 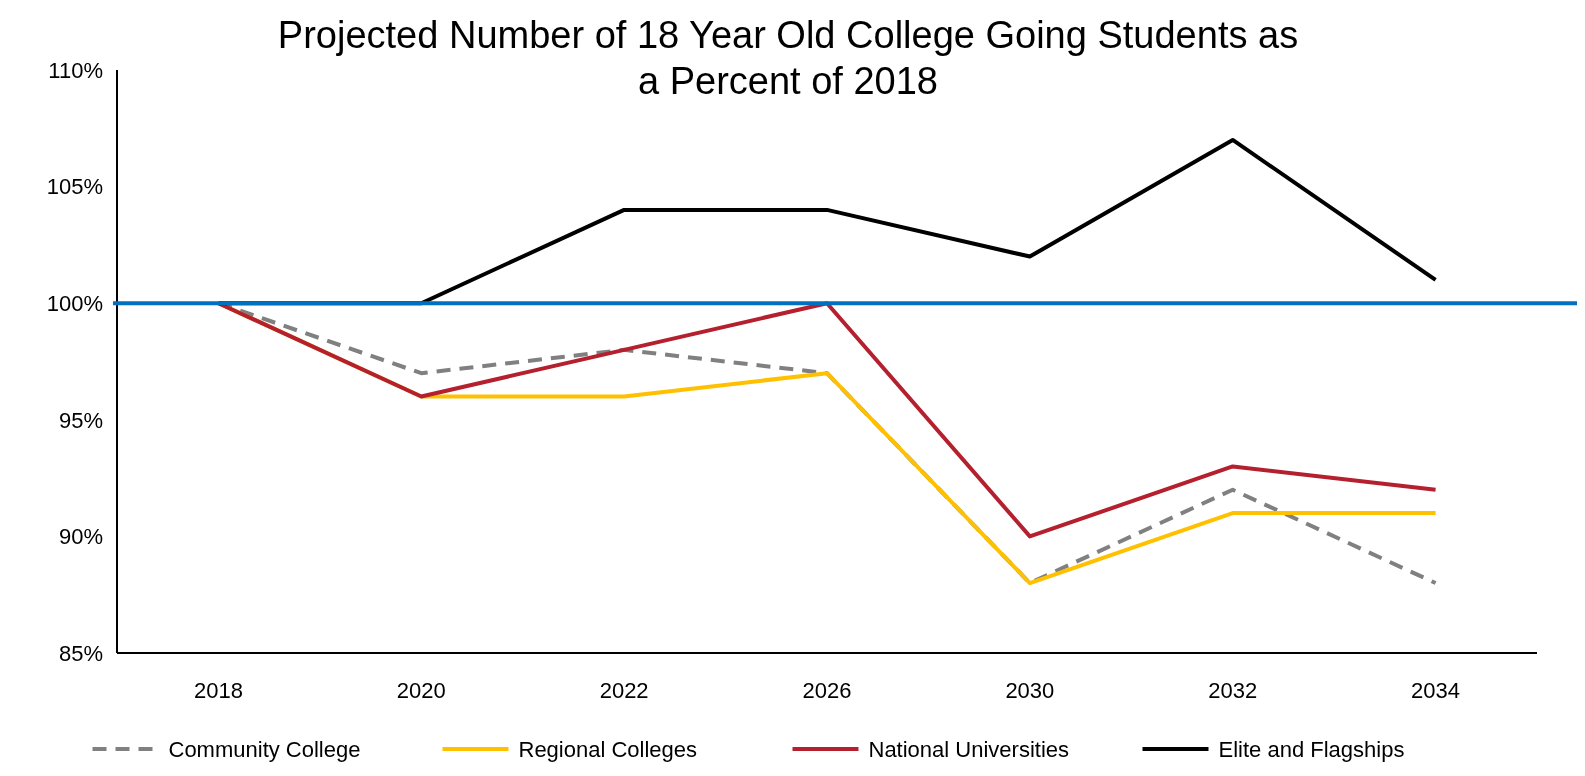 What do you see at coordinates (74, 187) in the screenshot?
I see `y-tick-label: 105%` at bounding box center [74, 187].